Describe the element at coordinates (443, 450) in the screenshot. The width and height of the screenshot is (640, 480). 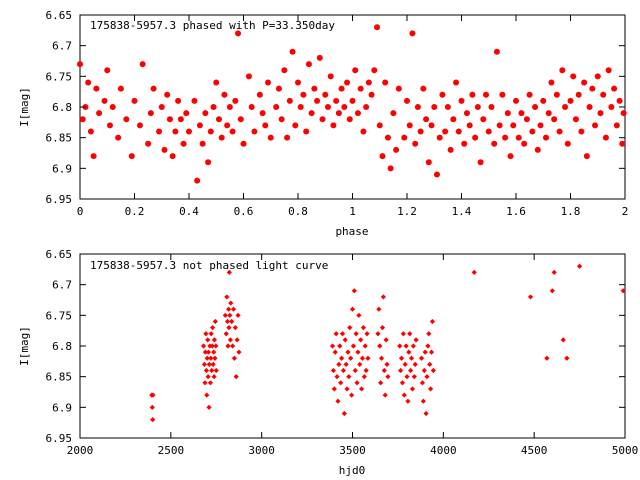
I see `x-tick-label: 4000` at that location.